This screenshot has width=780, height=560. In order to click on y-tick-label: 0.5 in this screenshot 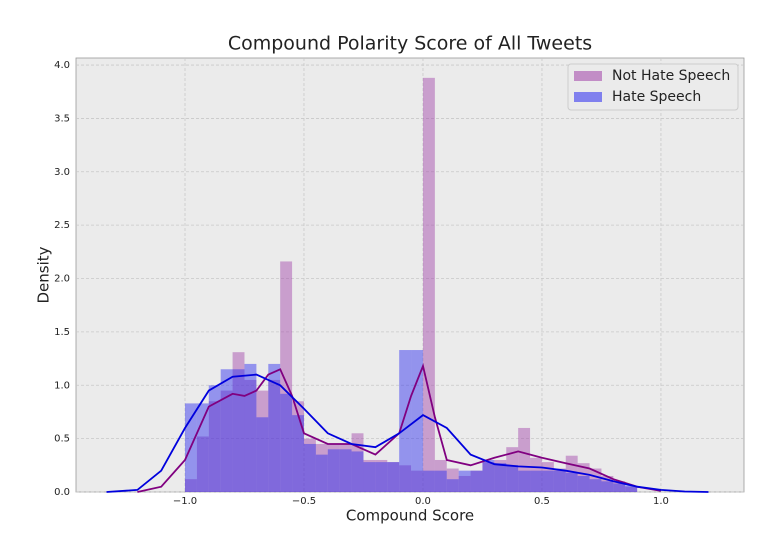, I will do `click(62, 439)`.